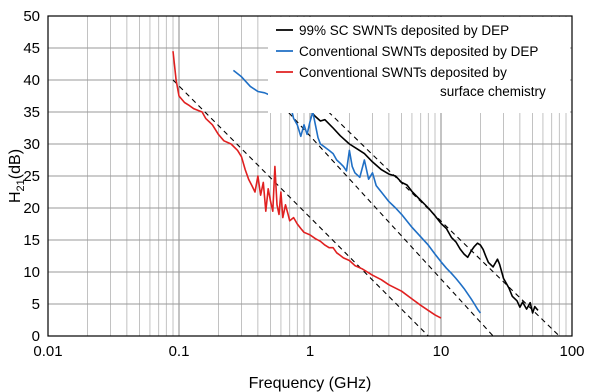 The image size is (596, 392). What do you see at coordinates (31, 16) in the screenshot?
I see `y-tick-label: 50` at bounding box center [31, 16].